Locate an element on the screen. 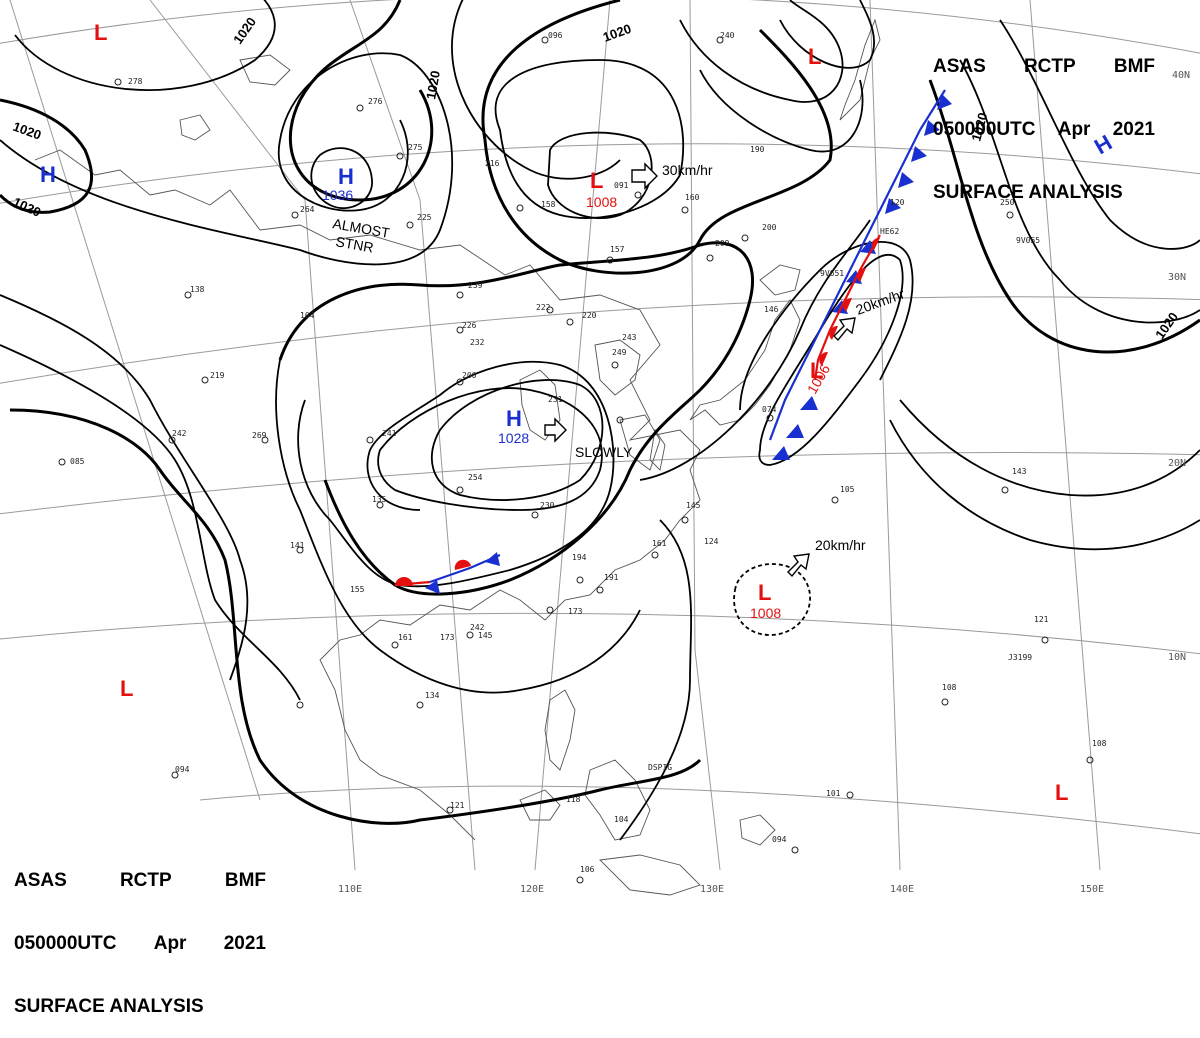 The width and height of the screenshot is (1200, 1038). station-value: 9V055 is located at coordinates (1028, 240).